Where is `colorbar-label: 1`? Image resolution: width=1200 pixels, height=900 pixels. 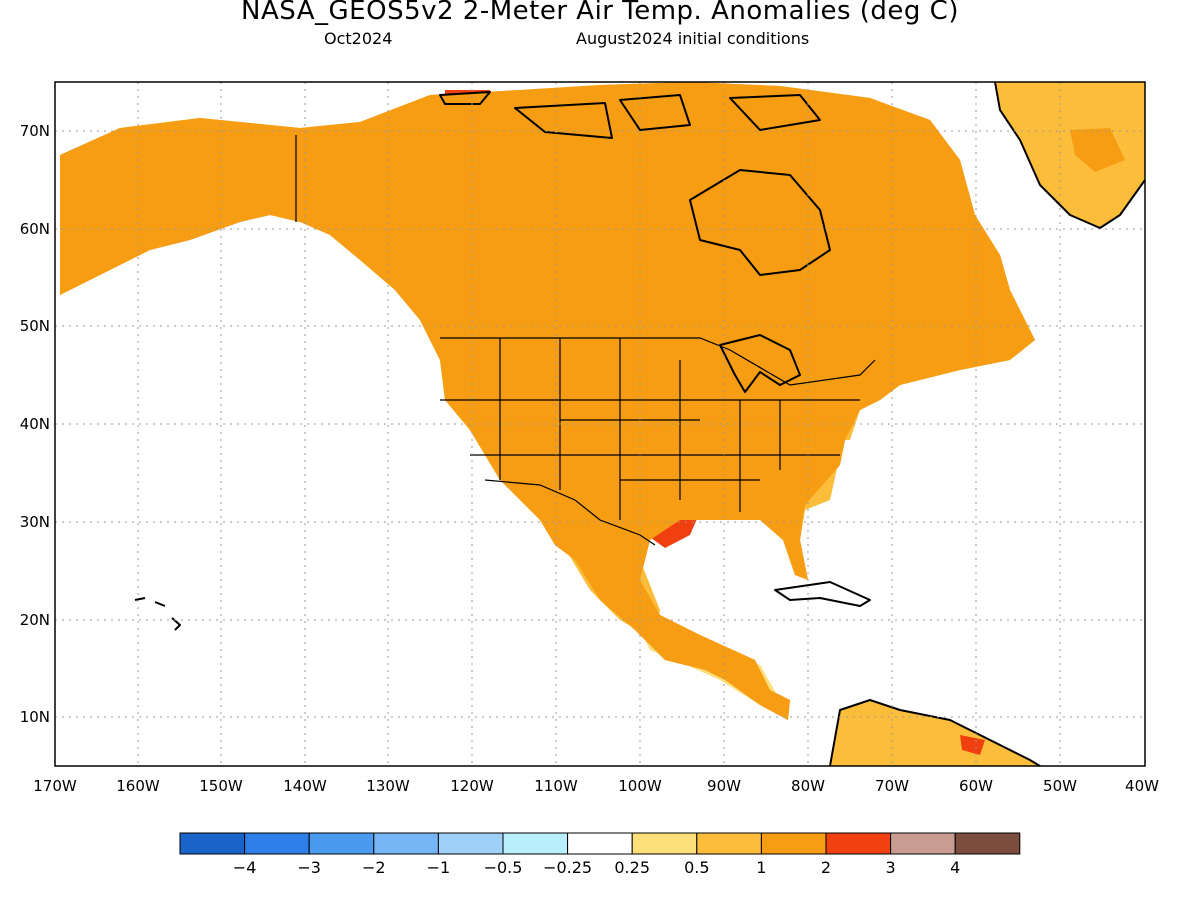
colorbar-label: 1 is located at coordinates (761, 867).